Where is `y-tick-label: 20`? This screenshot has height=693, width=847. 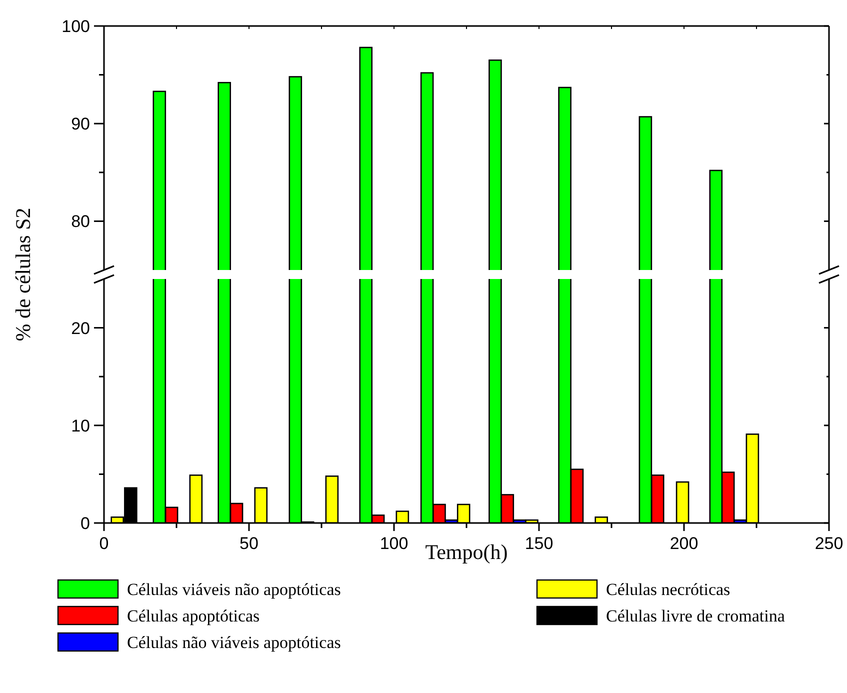 y-tick-label: 20 is located at coordinates (80, 328).